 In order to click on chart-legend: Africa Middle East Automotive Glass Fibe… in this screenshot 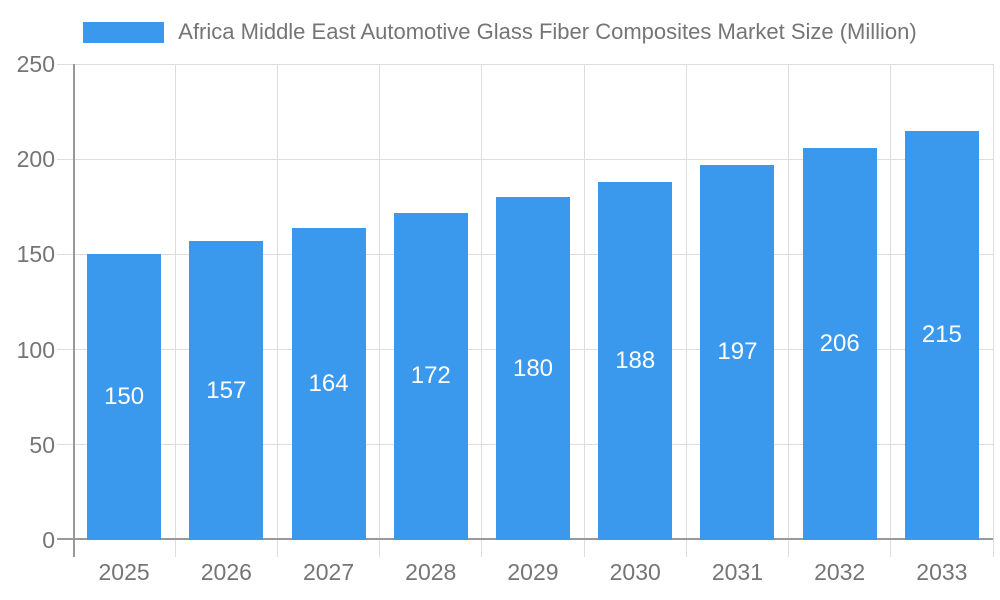, I will do `click(500, 32)`.